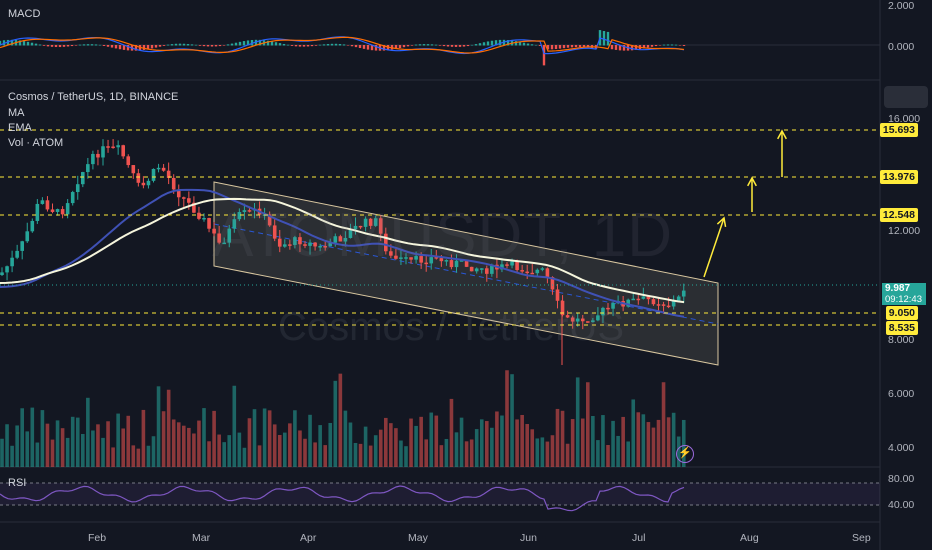 Image resolution: width=932 pixels, height=550 pixels. What do you see at coordinates (17, 483) in the screenshot?
I see `rsi-title: RSI` at bounding box center [17, 483].